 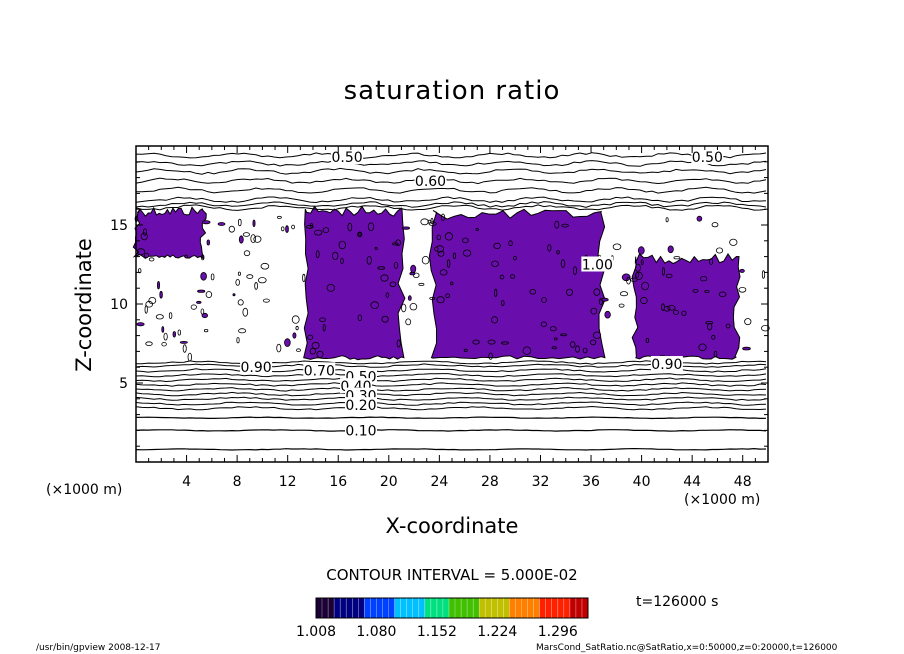 What do you see at coordinates (389, 482) in the screenshot?
I see `x-tick-label: 20` at bounding box center [389, 482].